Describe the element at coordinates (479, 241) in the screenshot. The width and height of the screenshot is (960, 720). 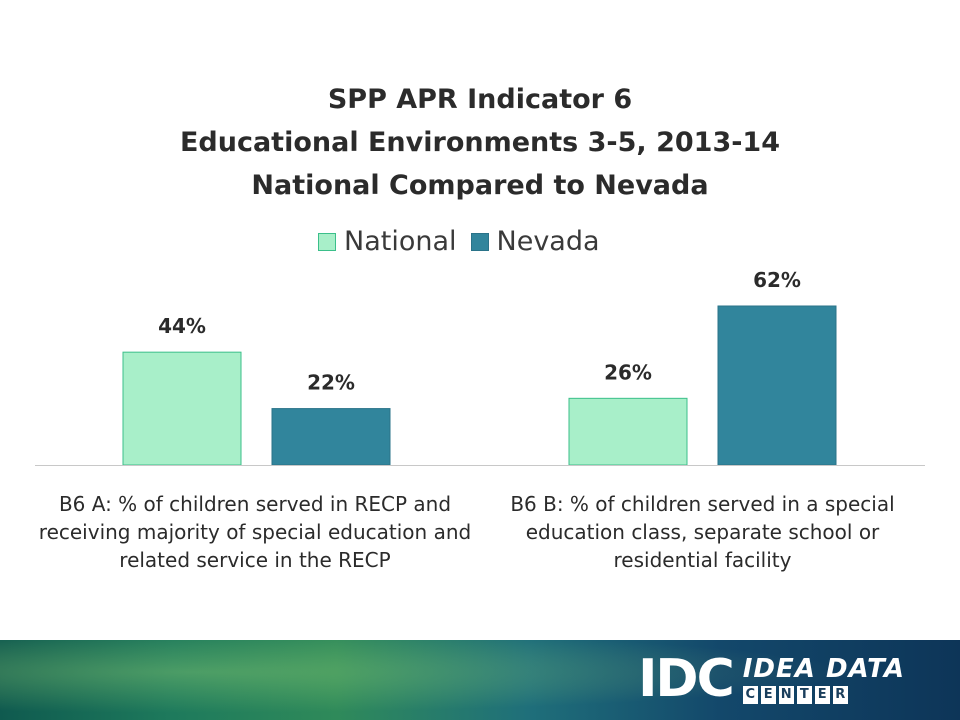
I see `legend-swatch-nevada` at that location.